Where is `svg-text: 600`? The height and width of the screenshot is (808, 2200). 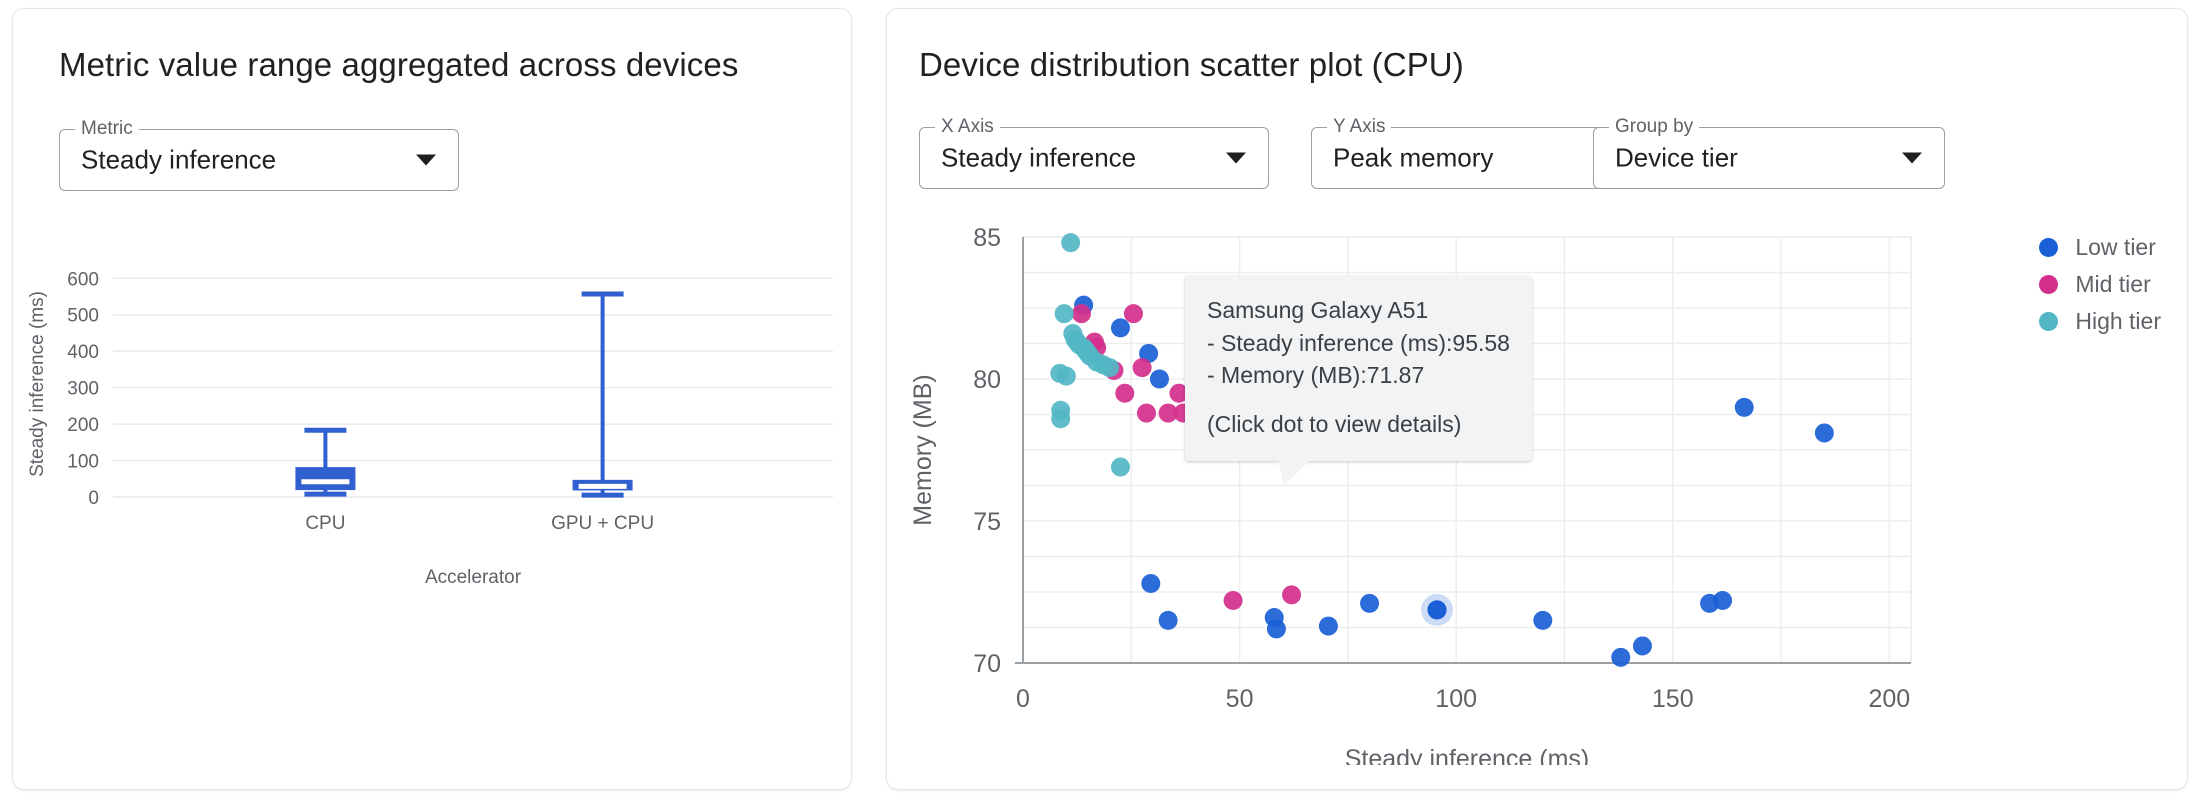 svg-text: 600 is located at coordinates (83, 279).